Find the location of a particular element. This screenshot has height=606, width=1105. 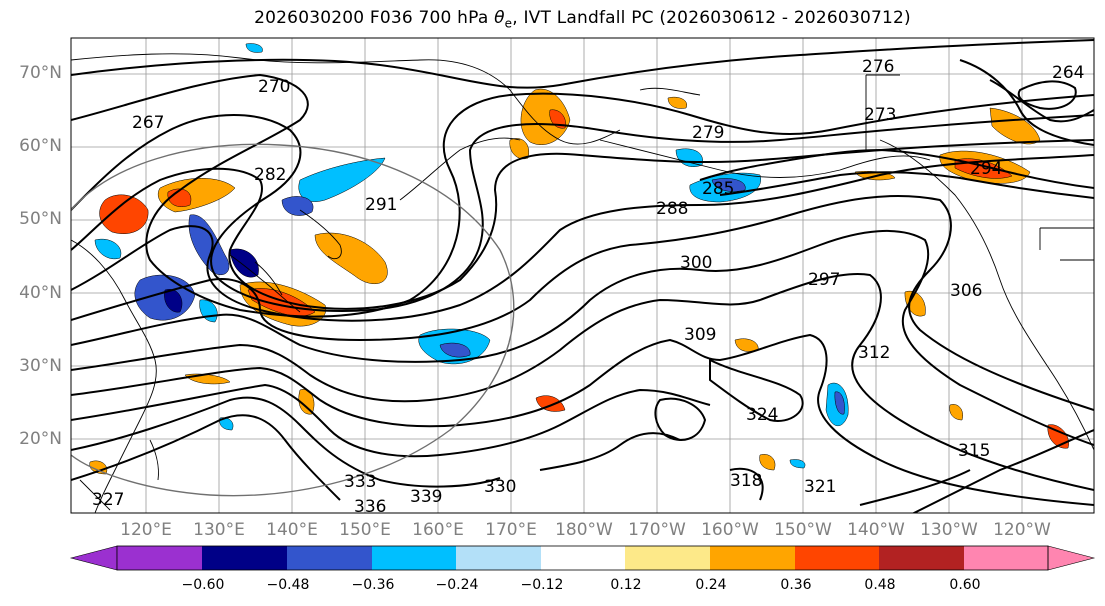

contour-label: 330 is located at coordinates (500, 487).